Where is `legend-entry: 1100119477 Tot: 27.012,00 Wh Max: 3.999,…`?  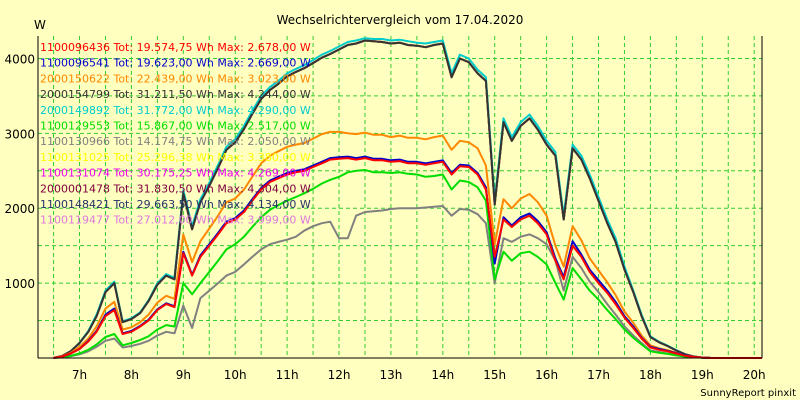 legend-entry: 1100119477 Tot: 27.012,00 Wh Max: 3.999,… is located at coordinates (175, 220).